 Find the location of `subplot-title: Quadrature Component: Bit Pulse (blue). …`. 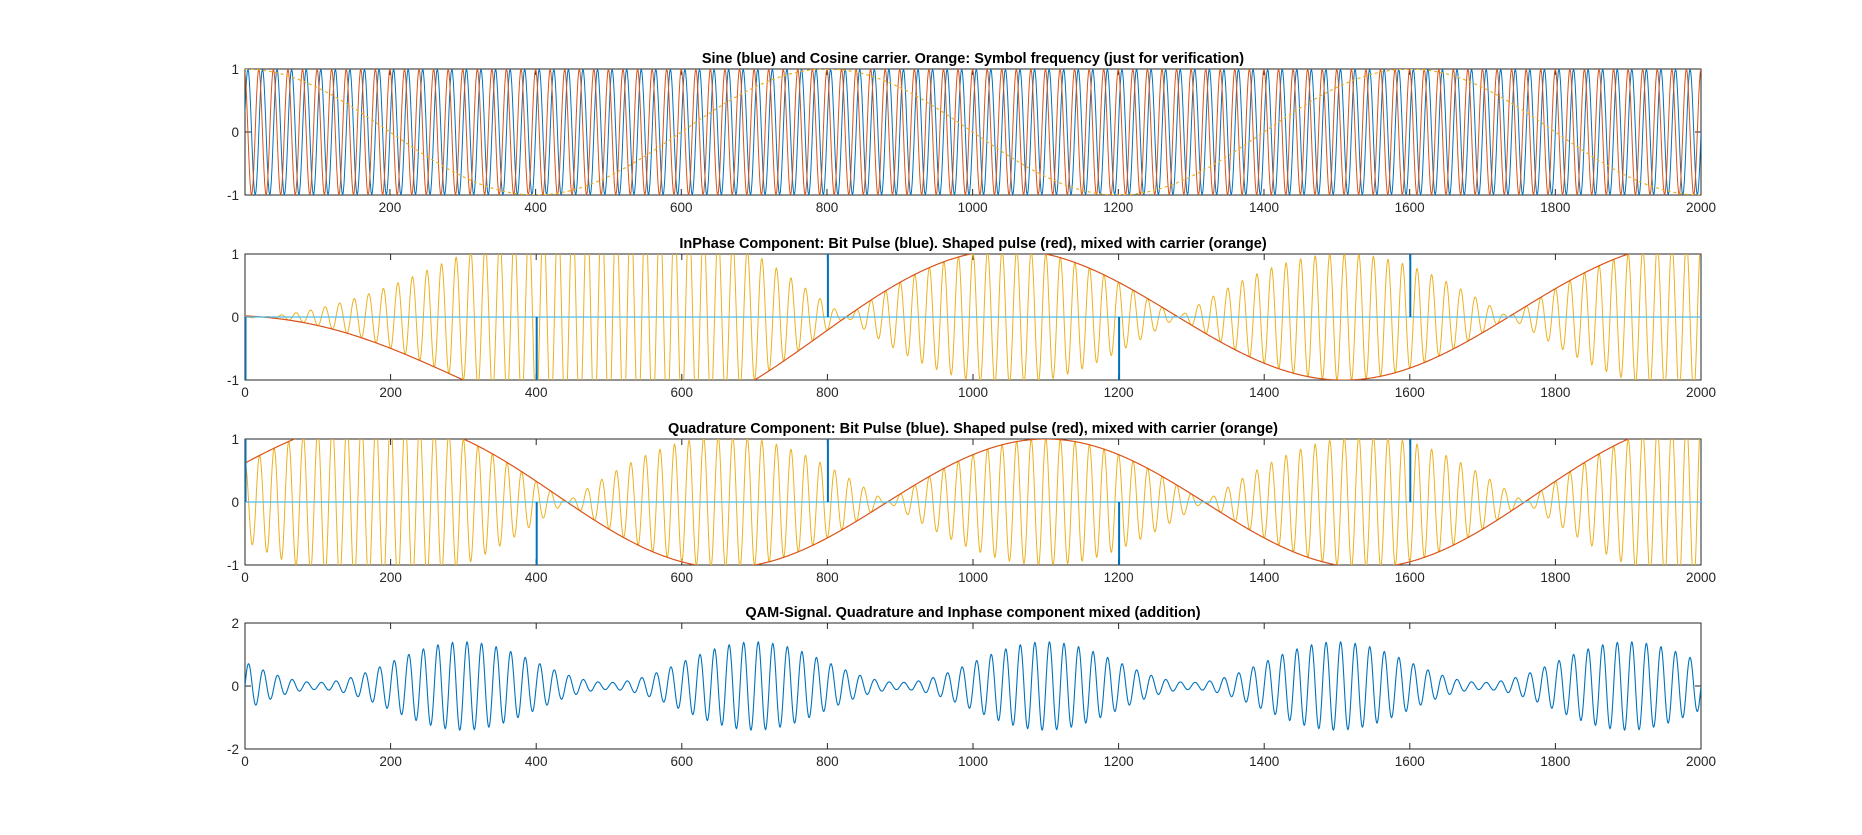

subplot-title: Quadrature Component: Bit Pulse (blue). … is located at coordinates (973, 429).